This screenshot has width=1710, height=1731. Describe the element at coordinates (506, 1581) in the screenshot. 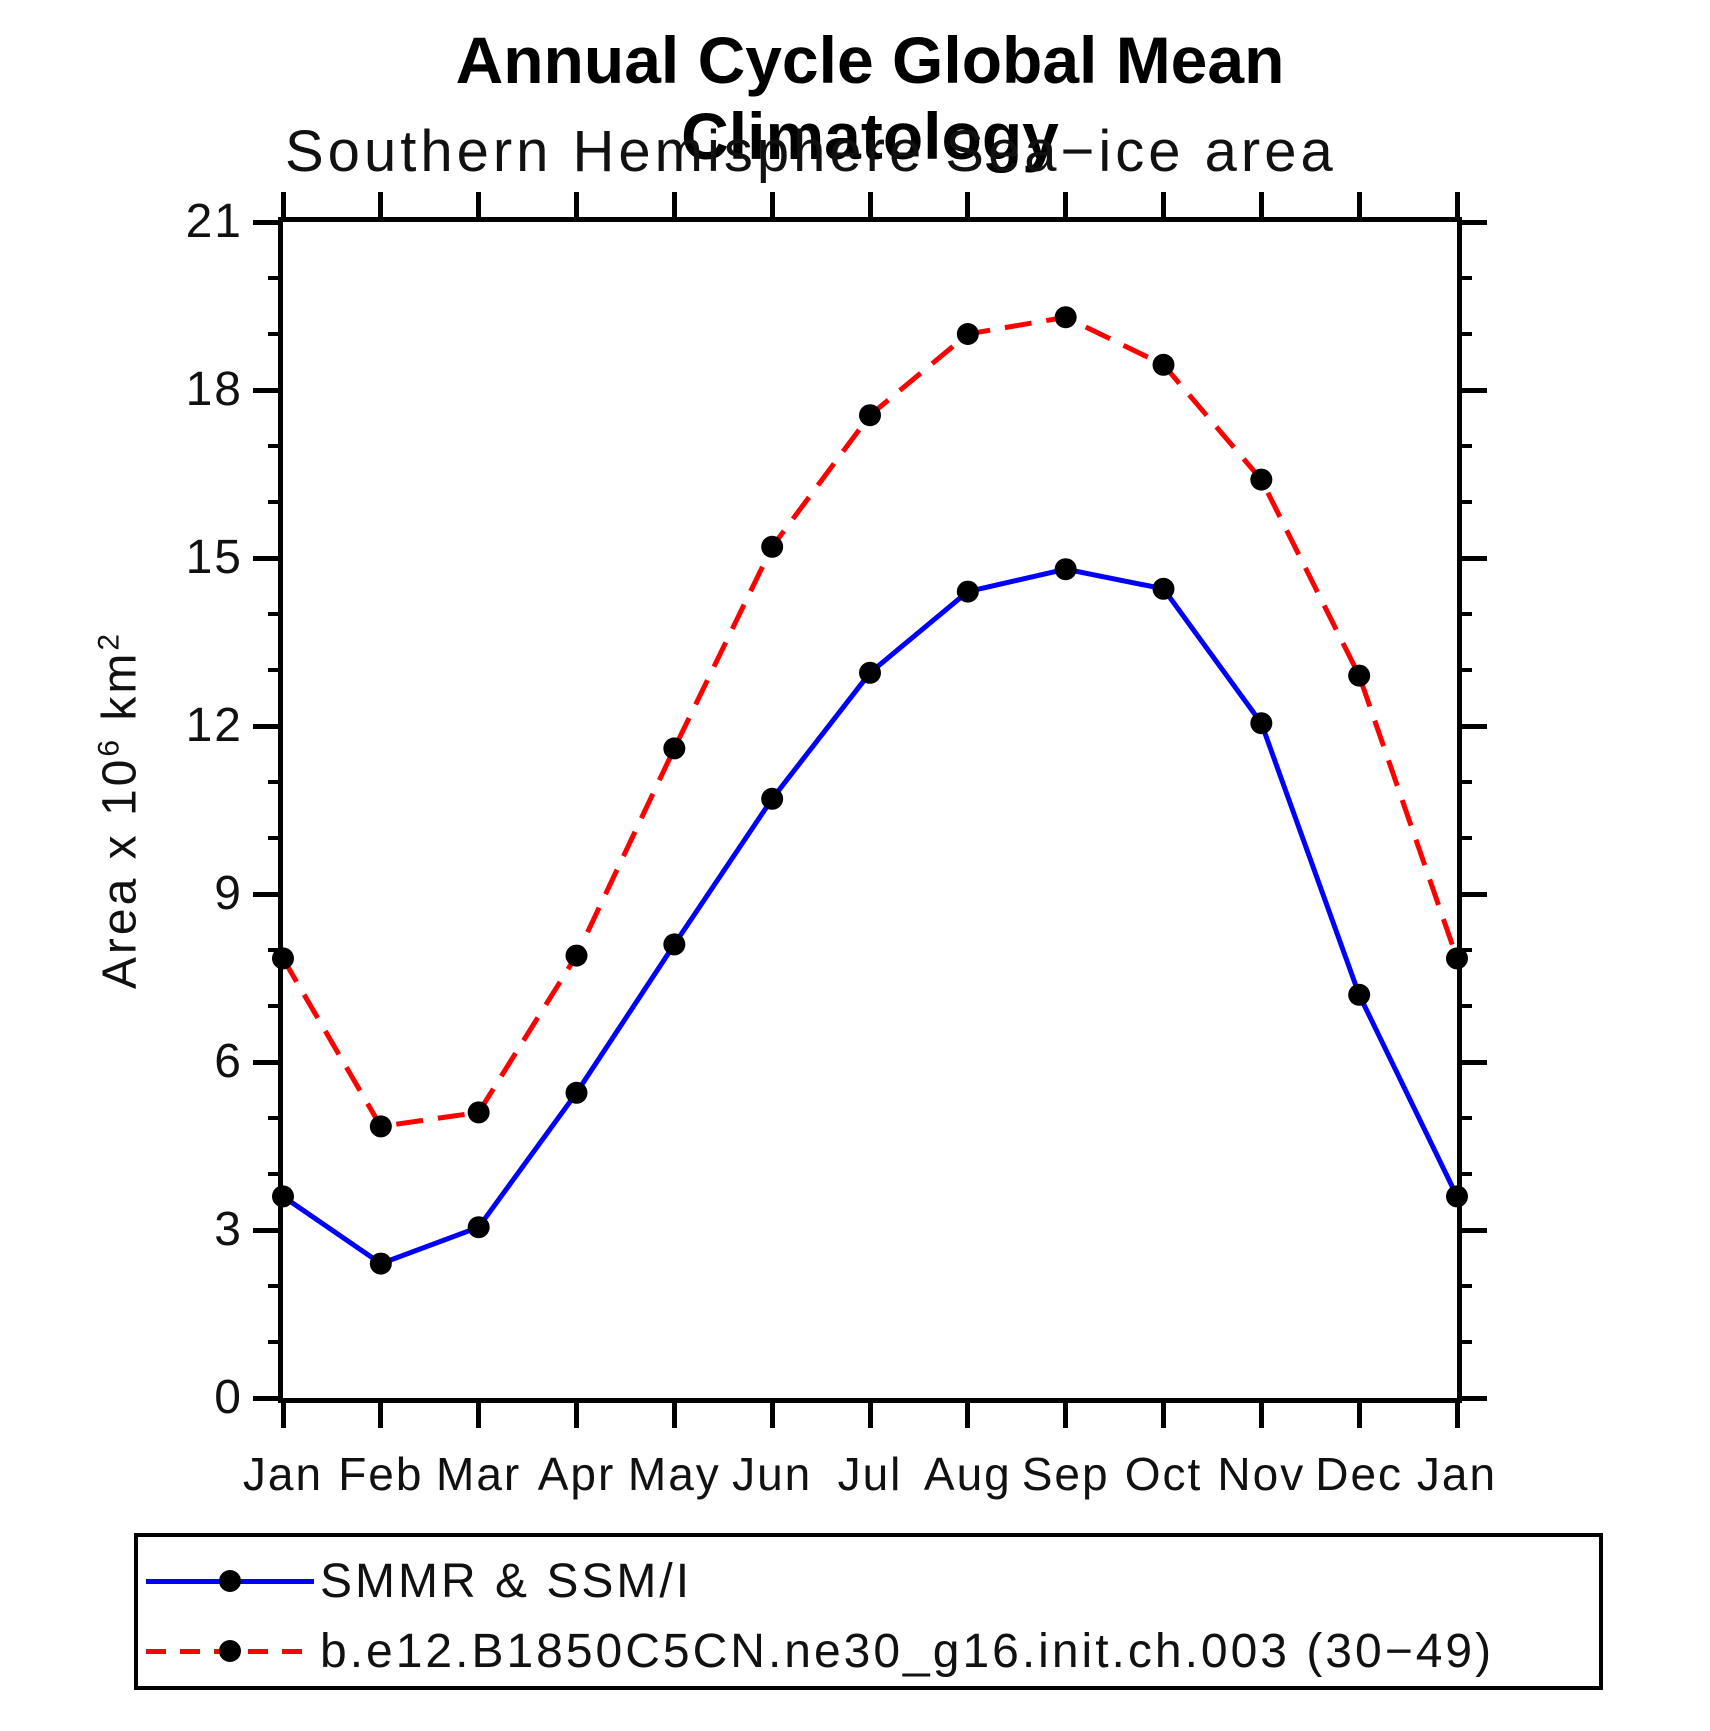

I see `legend-label: SMMR & SSM/I` at that location.